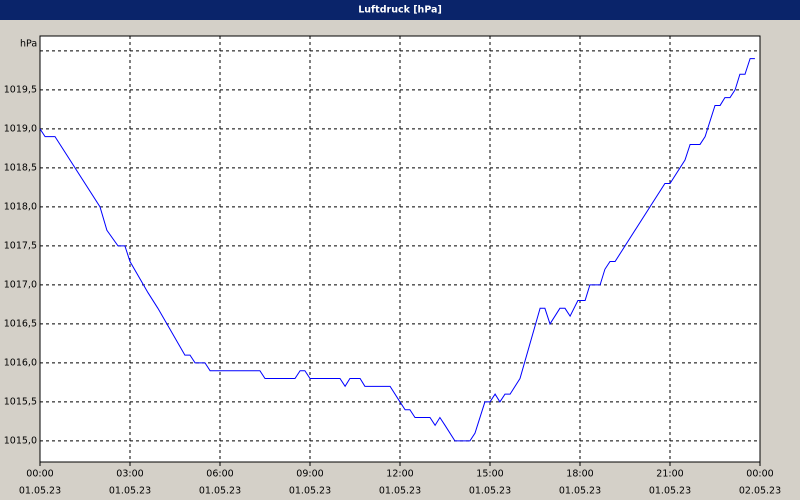 The width and height of the screenshot is (800, 500). What do you see at coordinates (28, 44) in the screenshot?
I see `y-axis-unit: hPa` at bounding box center [28, 44].